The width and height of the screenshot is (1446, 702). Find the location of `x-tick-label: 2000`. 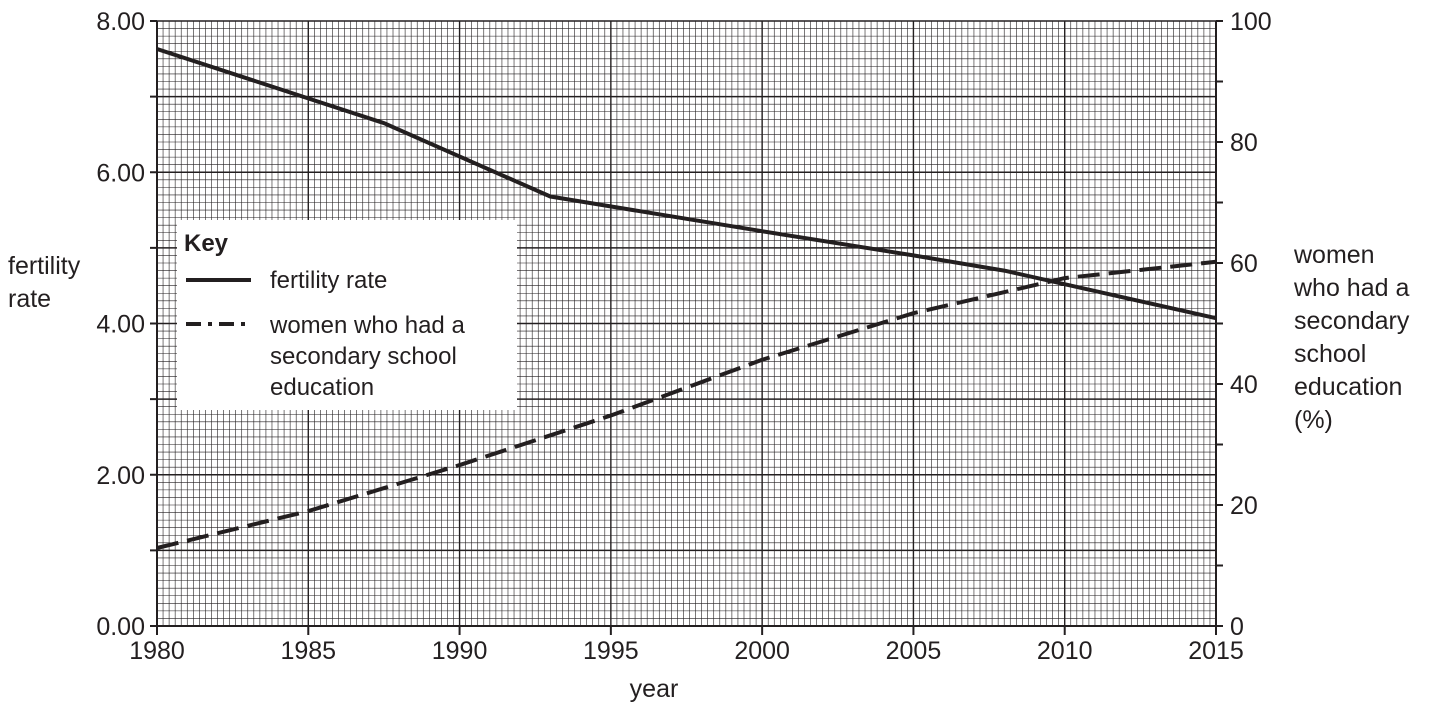

x-tick-label: 2000 is located at coordinates (762, 651).